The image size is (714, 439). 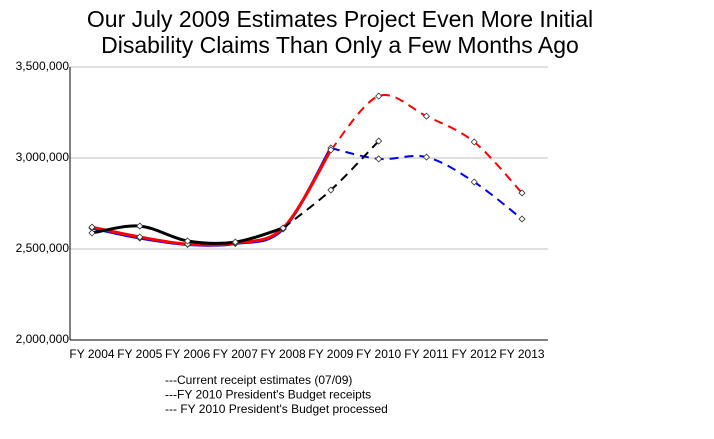 What do you see at coordinates (43, 248) in the screenshot?
I see `y-tick-label: 2,500,000` at bounding box center [43, 248].